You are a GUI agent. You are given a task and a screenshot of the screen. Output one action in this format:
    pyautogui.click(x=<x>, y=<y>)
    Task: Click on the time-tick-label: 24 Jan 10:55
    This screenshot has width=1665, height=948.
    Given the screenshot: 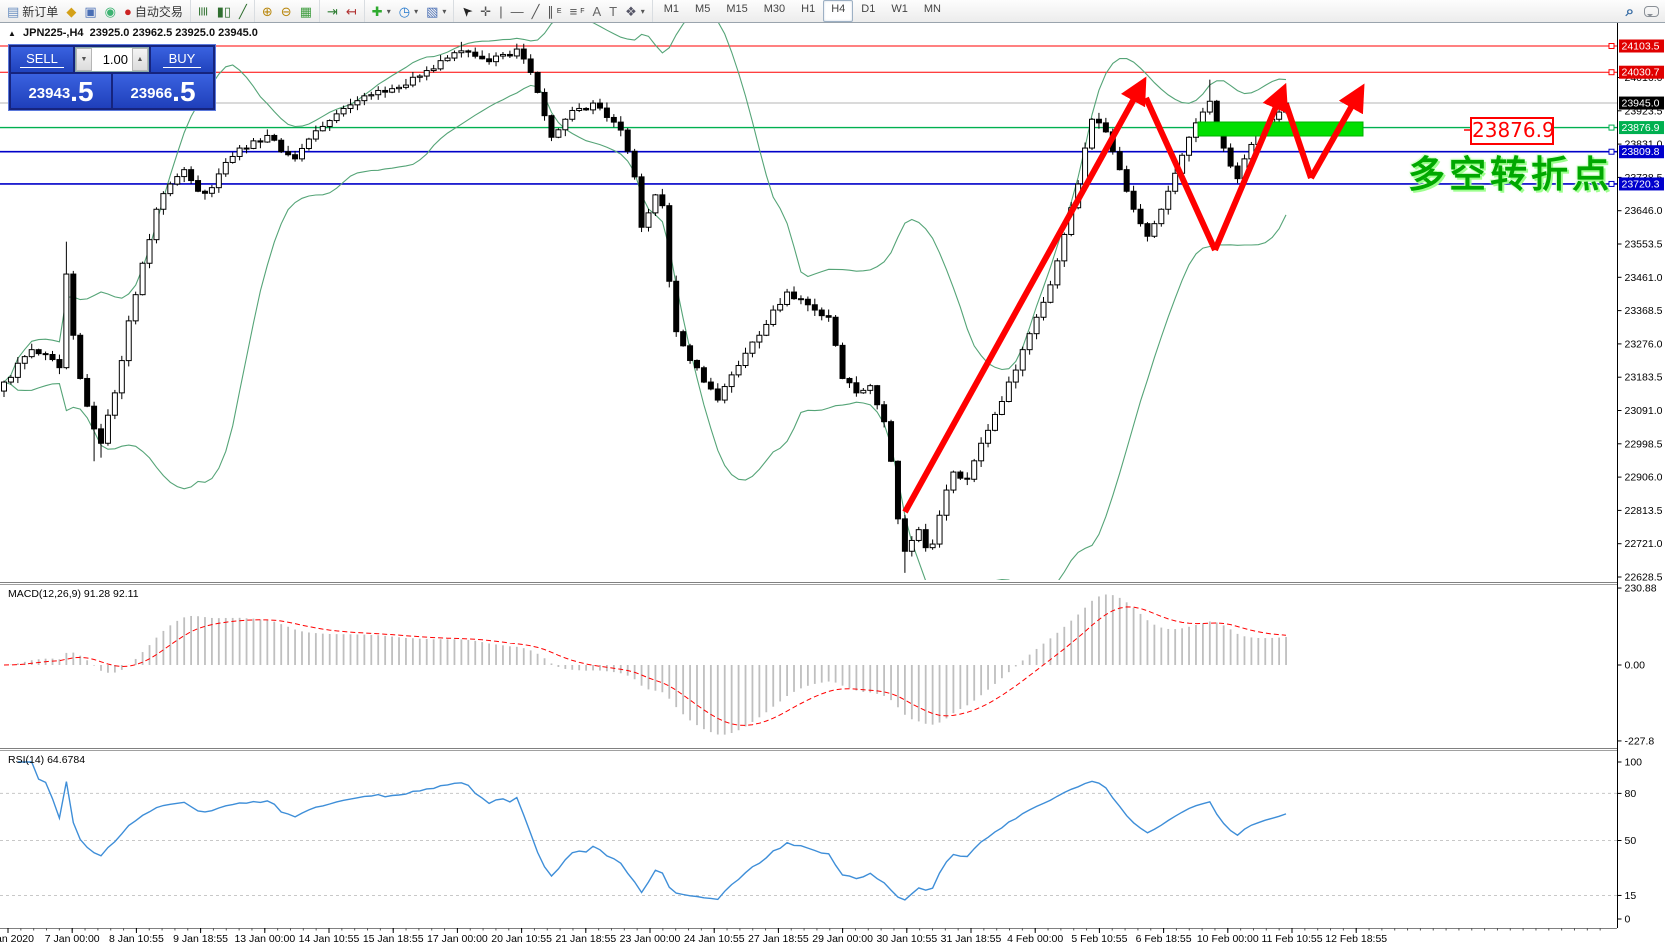 What is the action you would take?
    pyautogui.click(x=714, y=939)
    